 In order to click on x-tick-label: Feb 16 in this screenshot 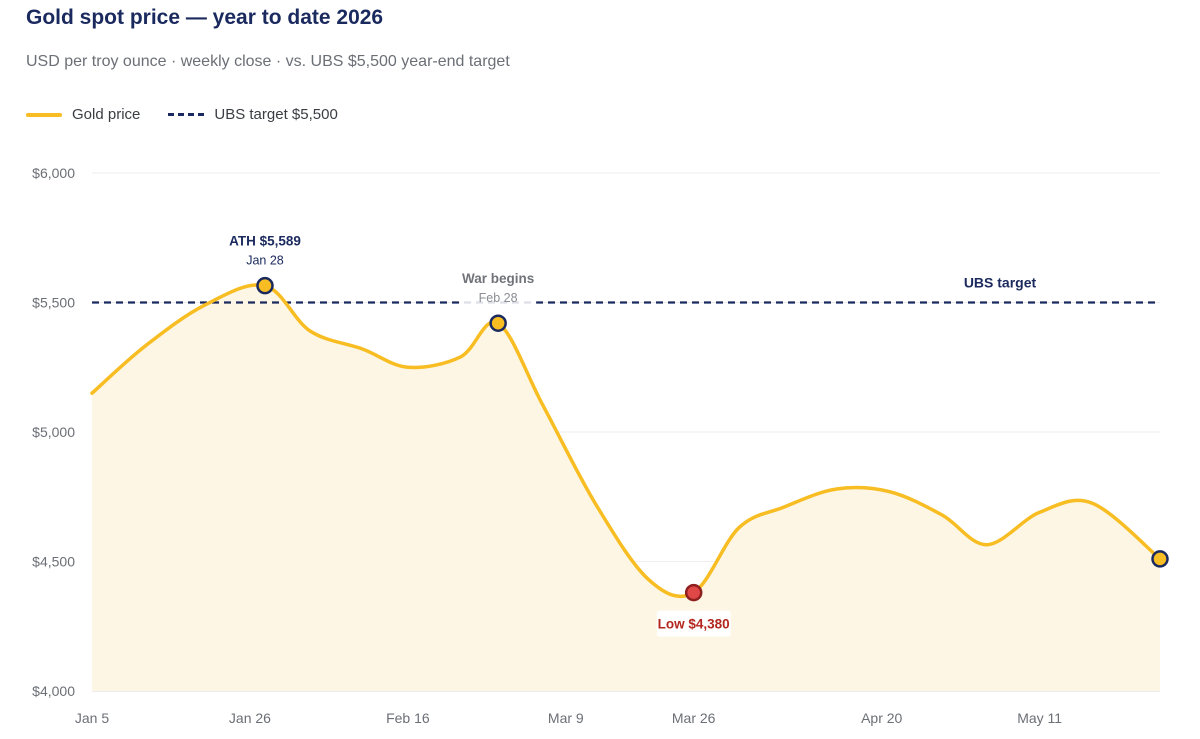, I will do `click(408, 718)`.